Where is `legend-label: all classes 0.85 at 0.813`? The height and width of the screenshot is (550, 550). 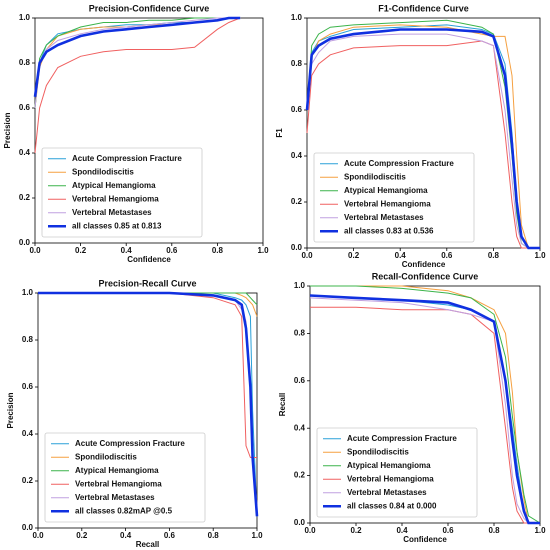 legend-label: all classes 0.85 at 0.813 is located at coordinates (117, 225).